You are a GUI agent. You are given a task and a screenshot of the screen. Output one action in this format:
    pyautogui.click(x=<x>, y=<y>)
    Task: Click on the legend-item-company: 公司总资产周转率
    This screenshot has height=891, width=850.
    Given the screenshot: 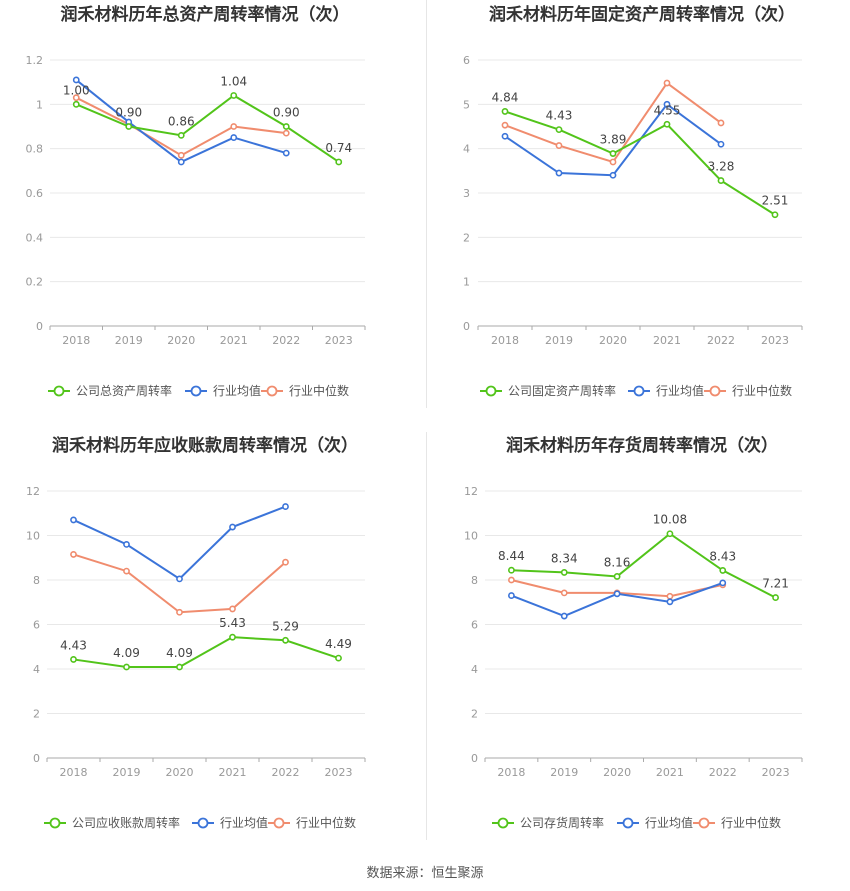 What is the action you would take?
    pyautogui.click(x=110, y=390)
    